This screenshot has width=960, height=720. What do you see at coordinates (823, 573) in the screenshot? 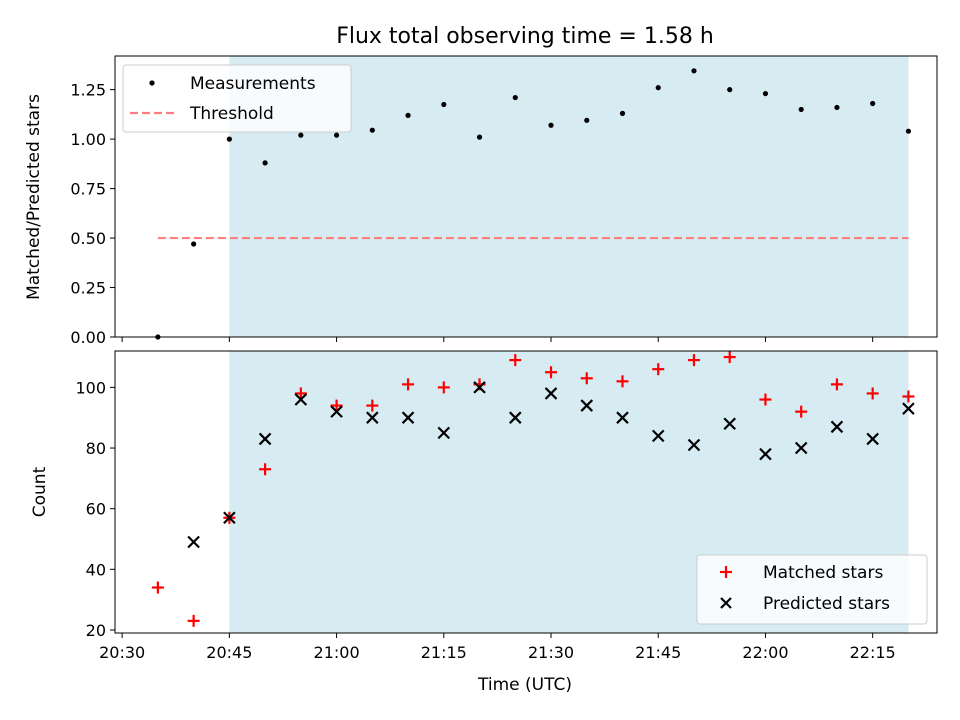
I see `legend-matched-label: Matched stars` at bounding box center [823, 573].